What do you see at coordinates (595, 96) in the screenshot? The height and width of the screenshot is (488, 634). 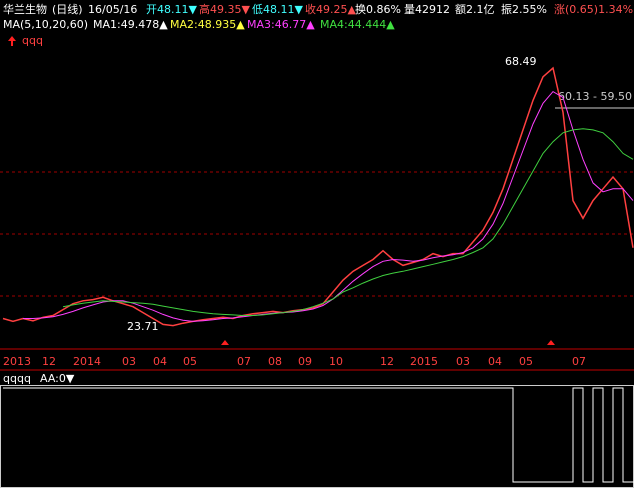 I see `annotation: 60.13 - 59.50` at bounding box center [595, 96].